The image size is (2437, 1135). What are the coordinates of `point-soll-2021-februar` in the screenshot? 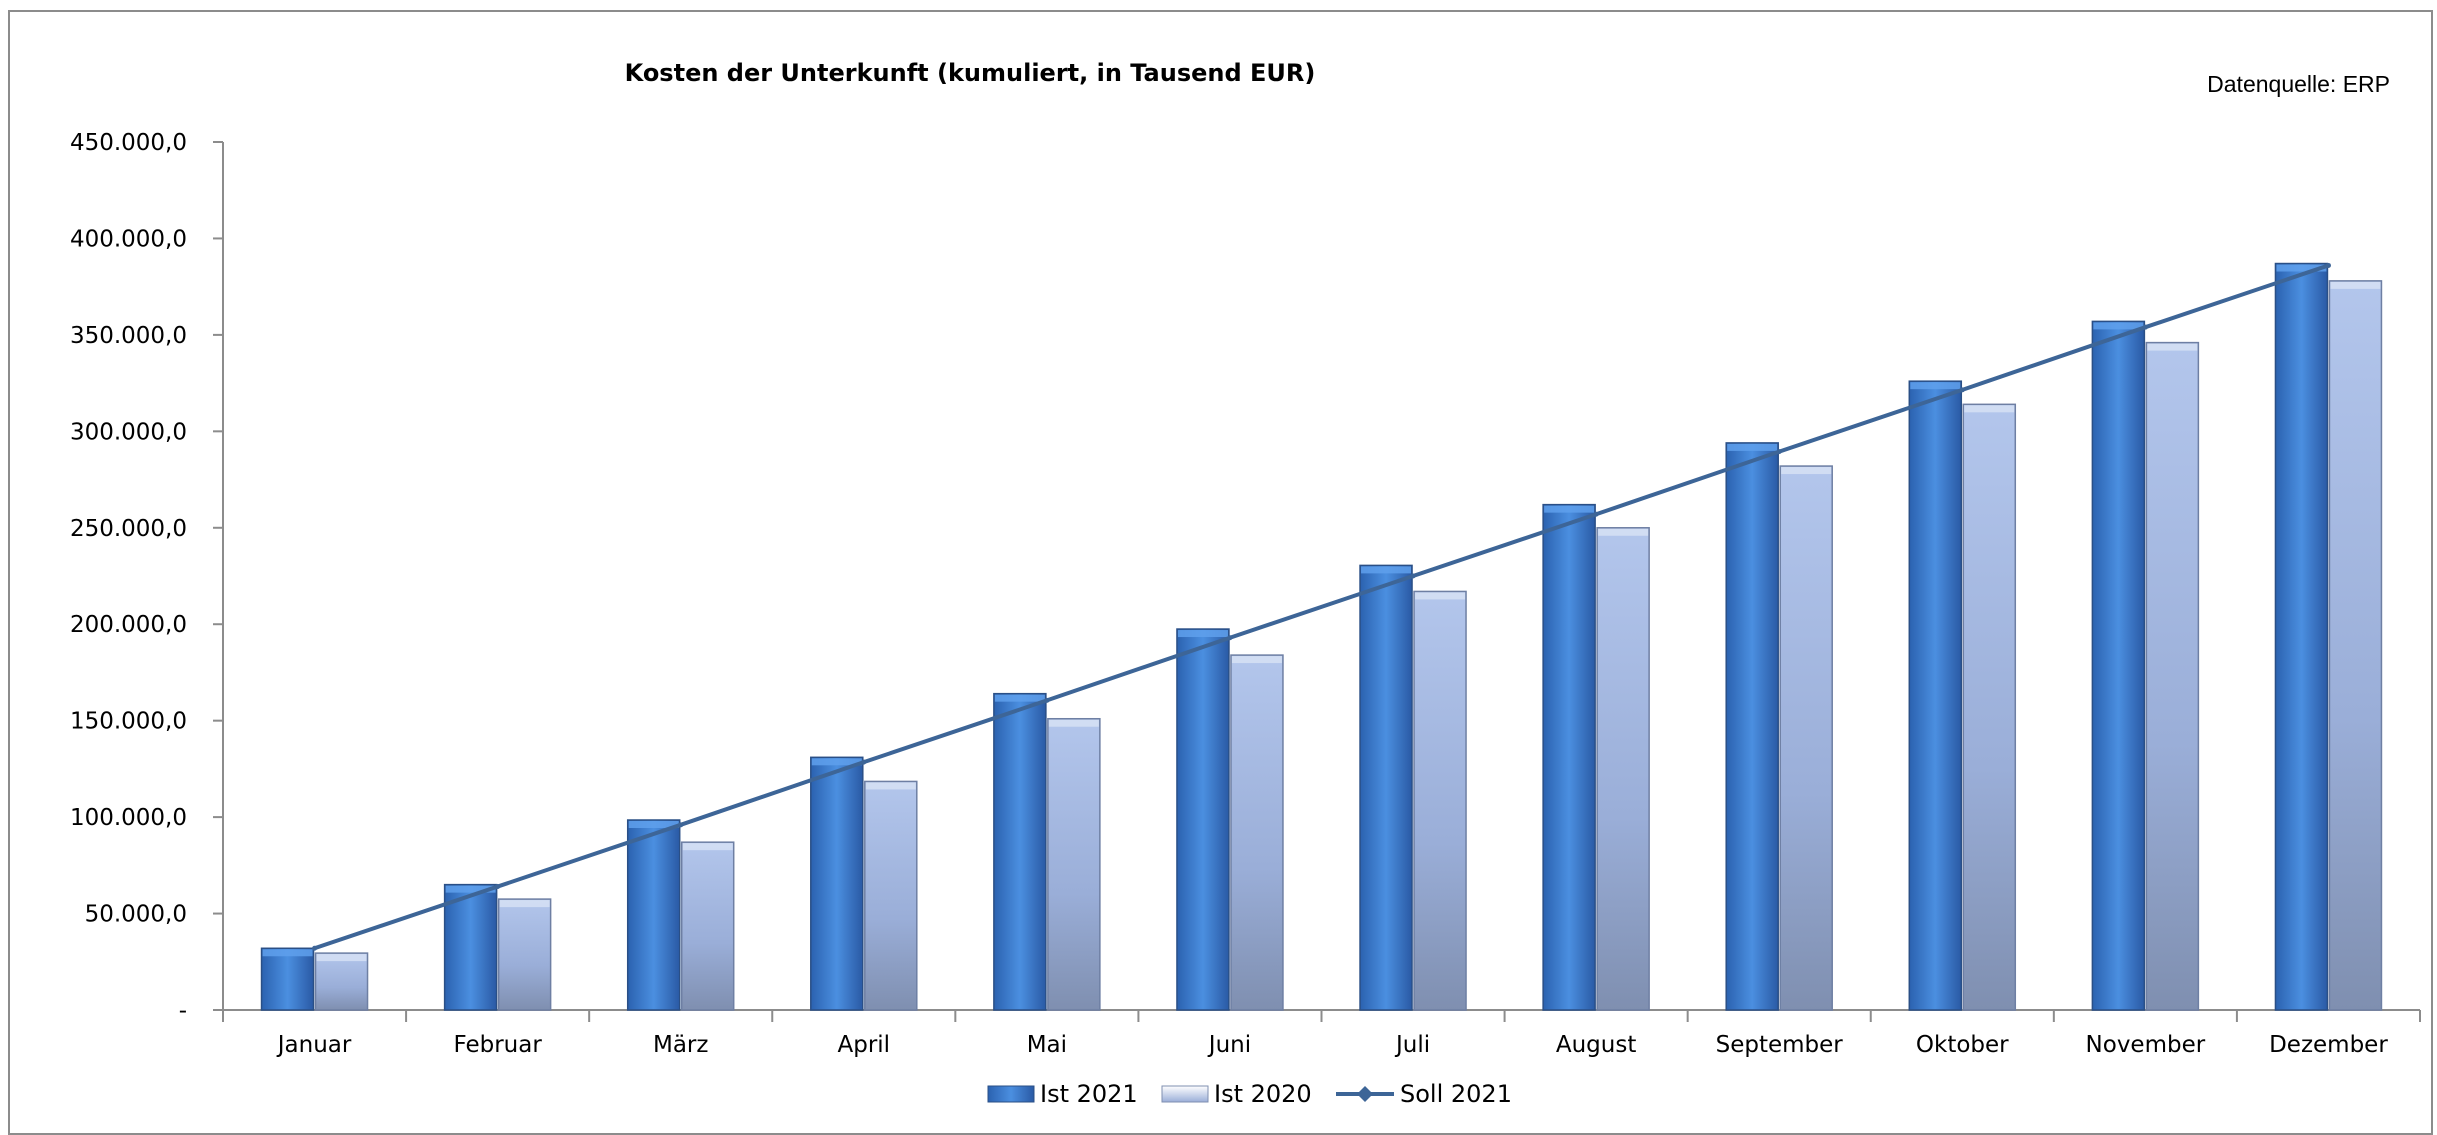 It's located at (498, 887).